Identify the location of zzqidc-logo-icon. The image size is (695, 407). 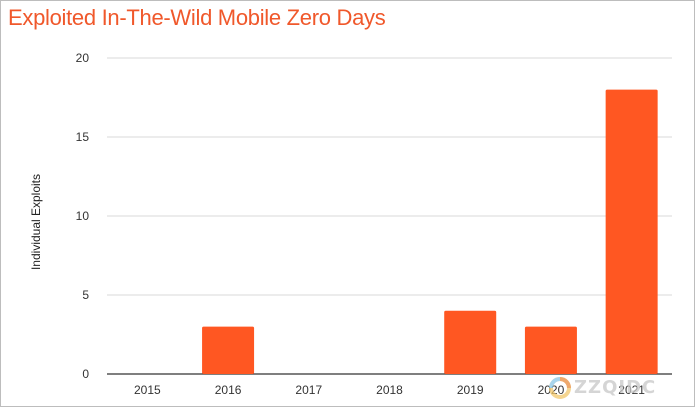
(560, 388).